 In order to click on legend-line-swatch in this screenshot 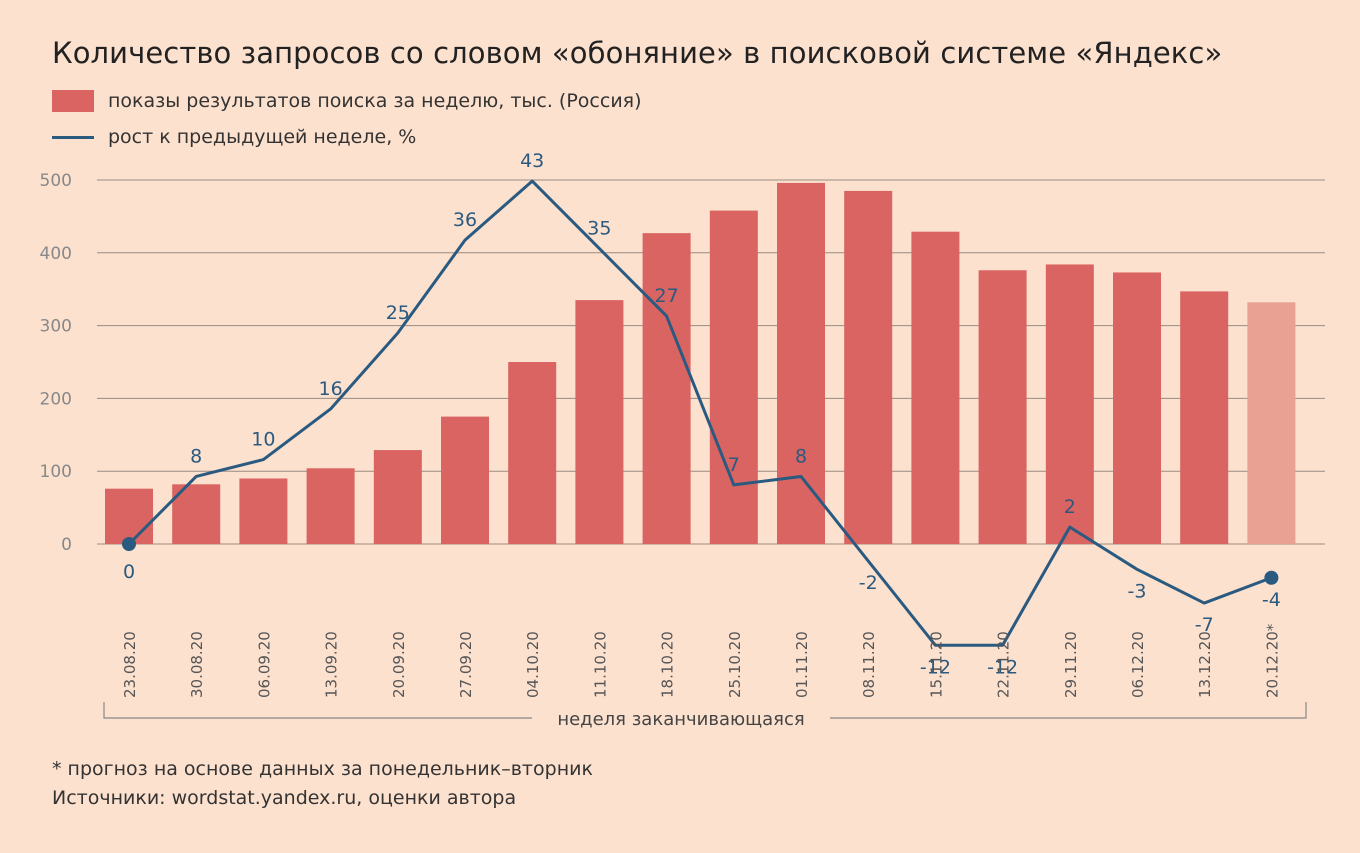, I will do `click(73, 137)`.